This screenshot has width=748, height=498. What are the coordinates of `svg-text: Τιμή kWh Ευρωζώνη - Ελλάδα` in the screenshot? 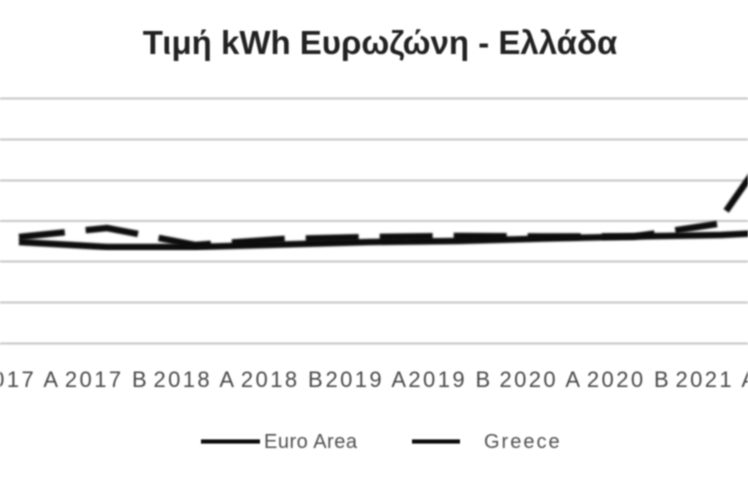 It's located at (380, 42).